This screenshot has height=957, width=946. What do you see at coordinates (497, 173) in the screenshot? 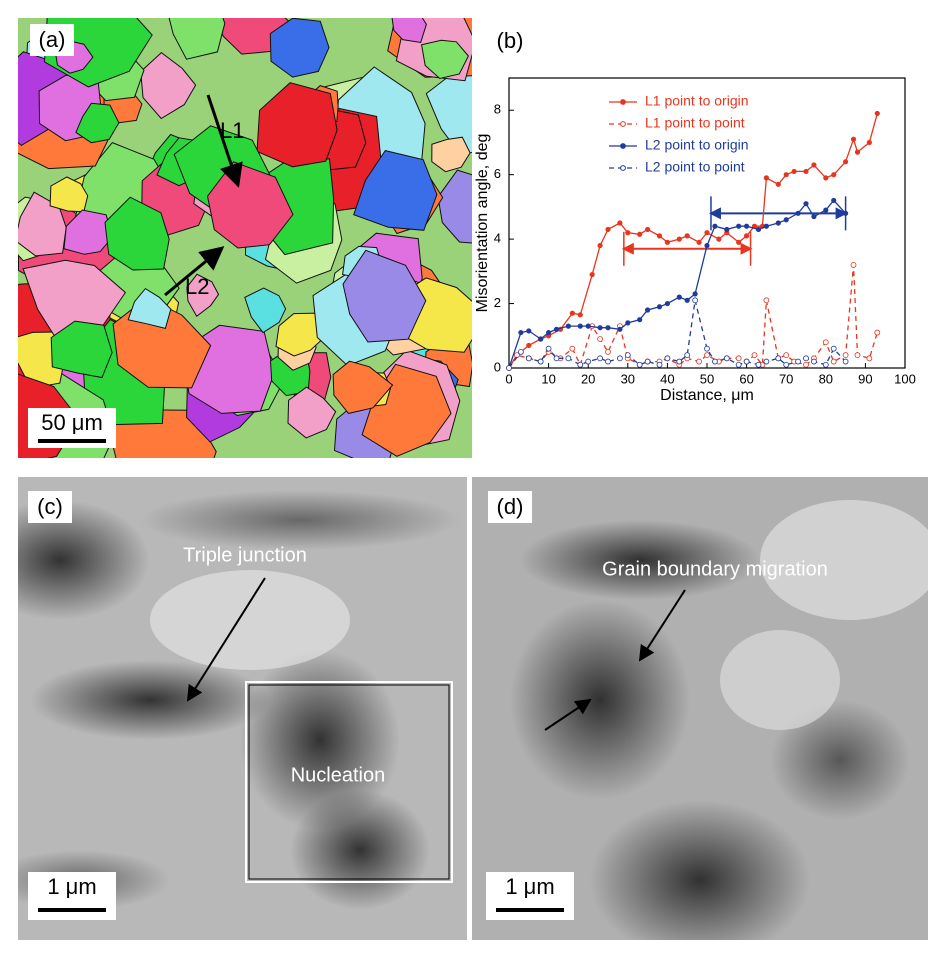
I see `y-tick-label: 6` at bounding box center [497, 173].